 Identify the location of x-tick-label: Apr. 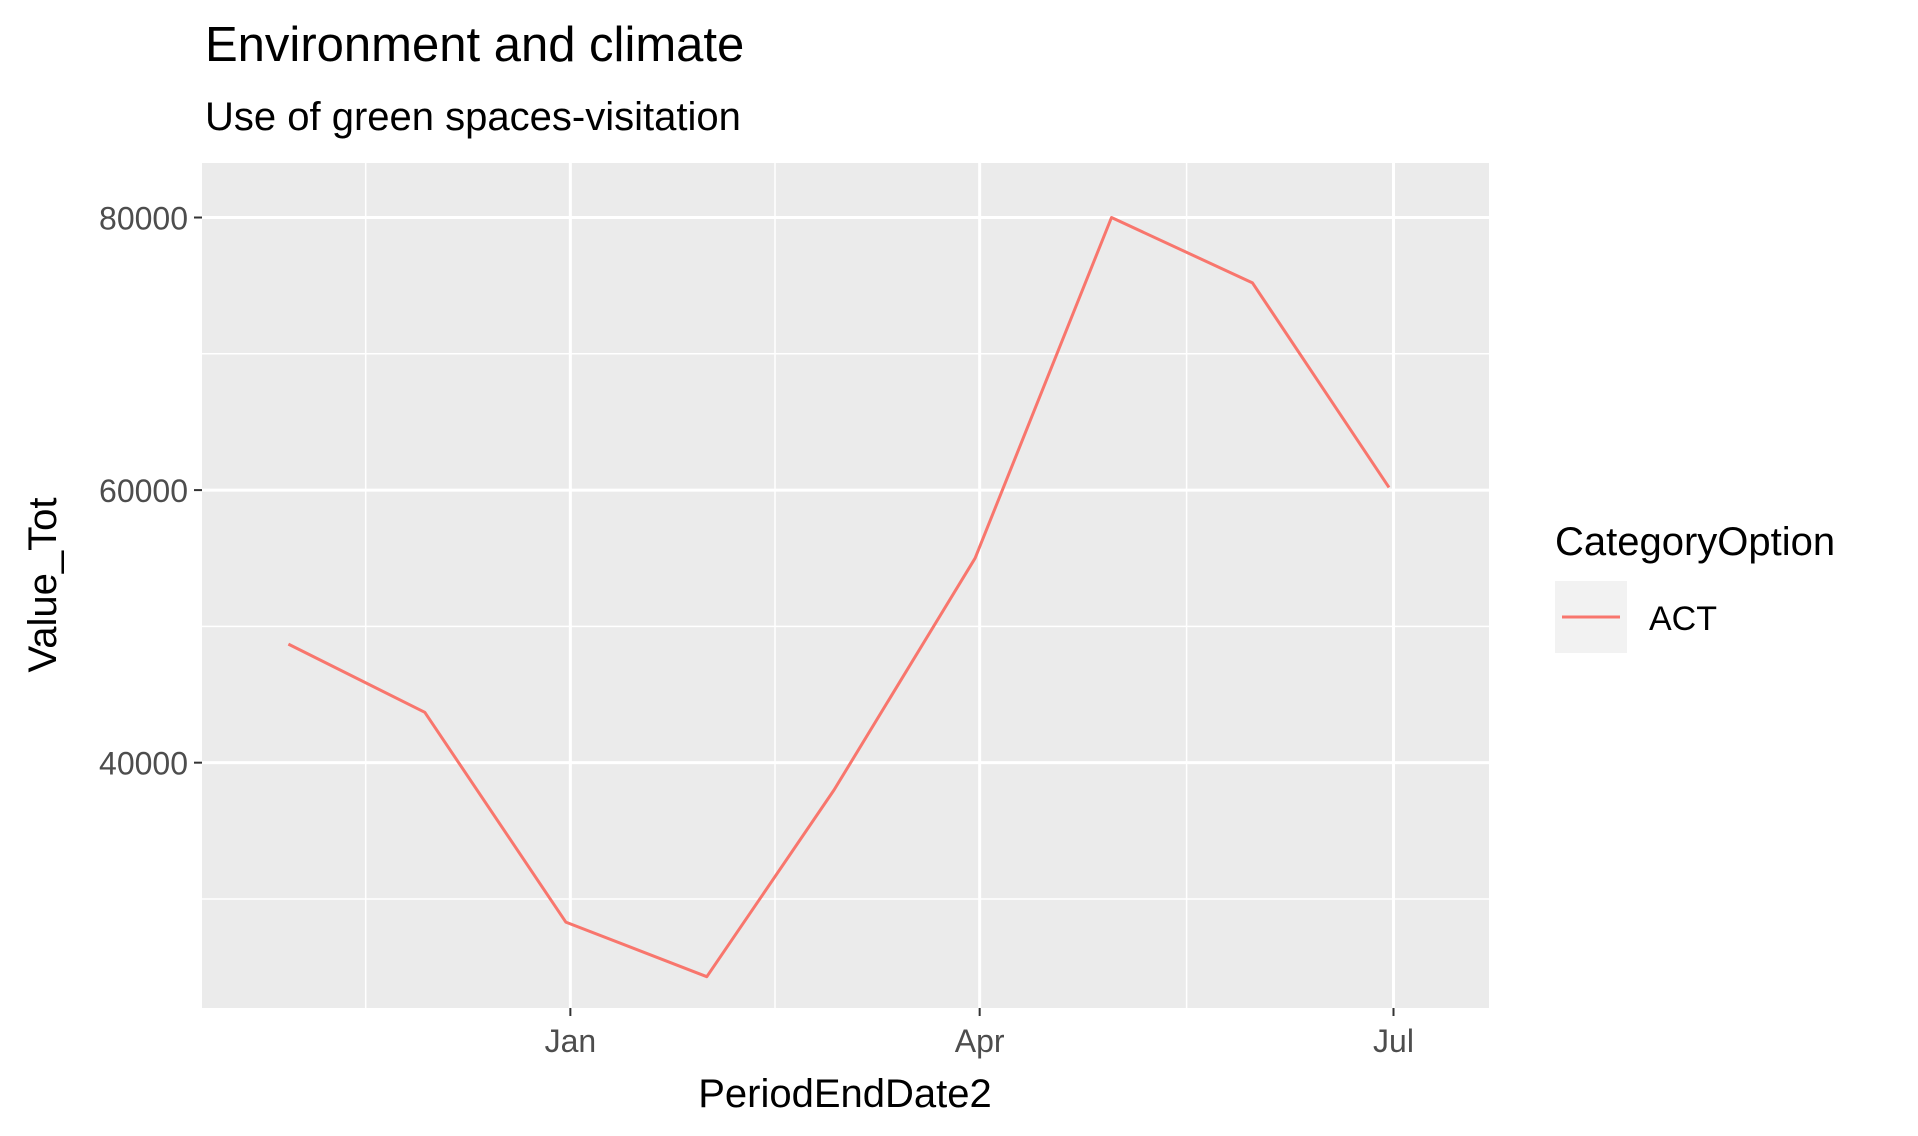
(980, 1041).